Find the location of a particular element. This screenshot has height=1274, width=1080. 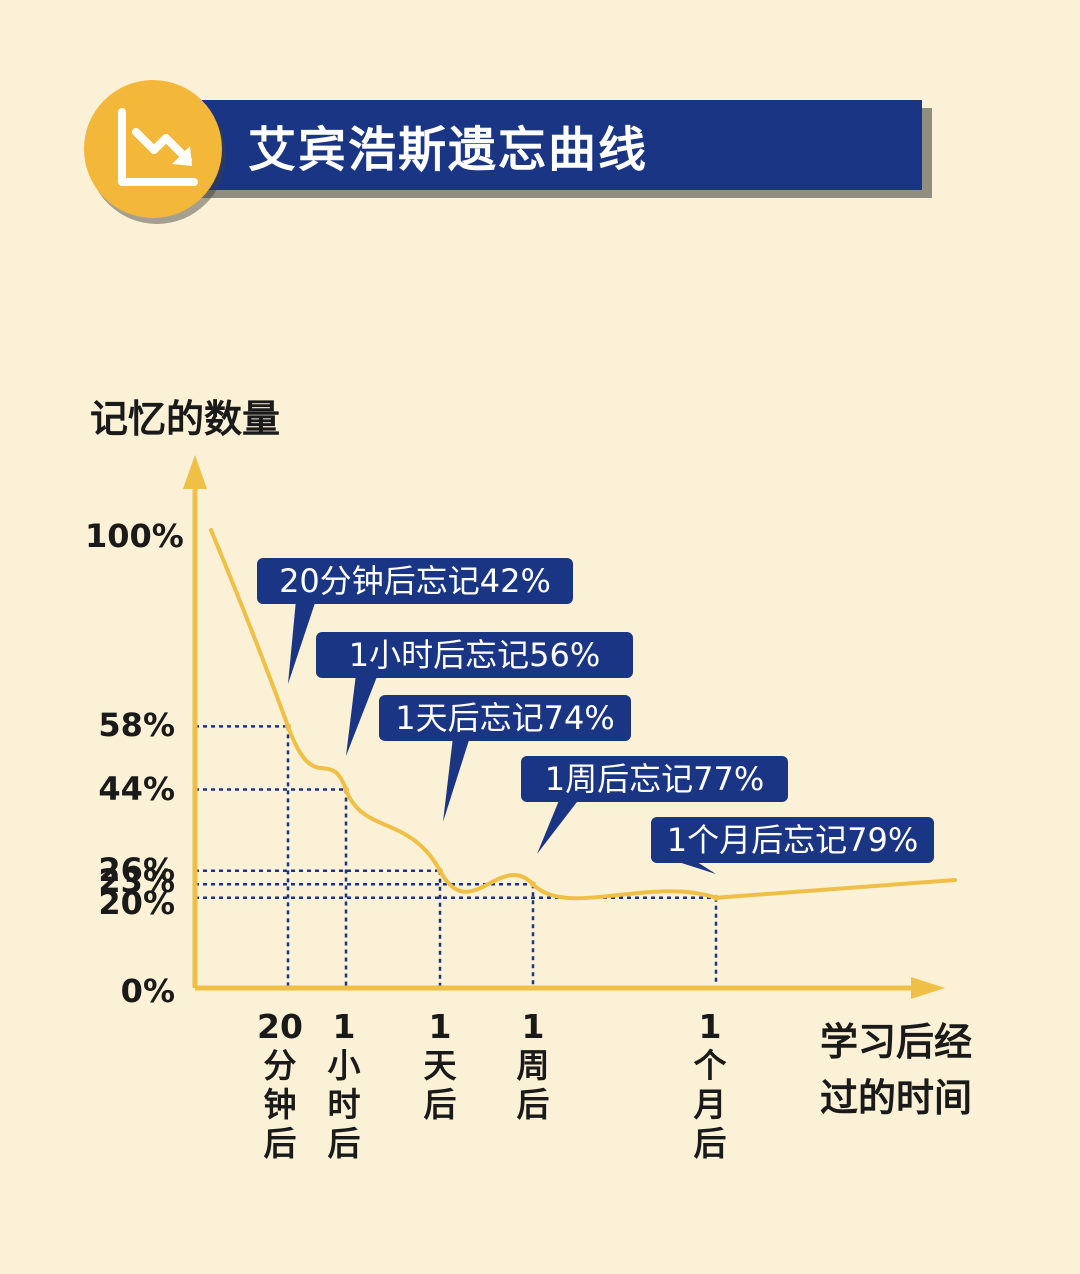

y-tick-label: 58% is located at coordinates (136, 725).